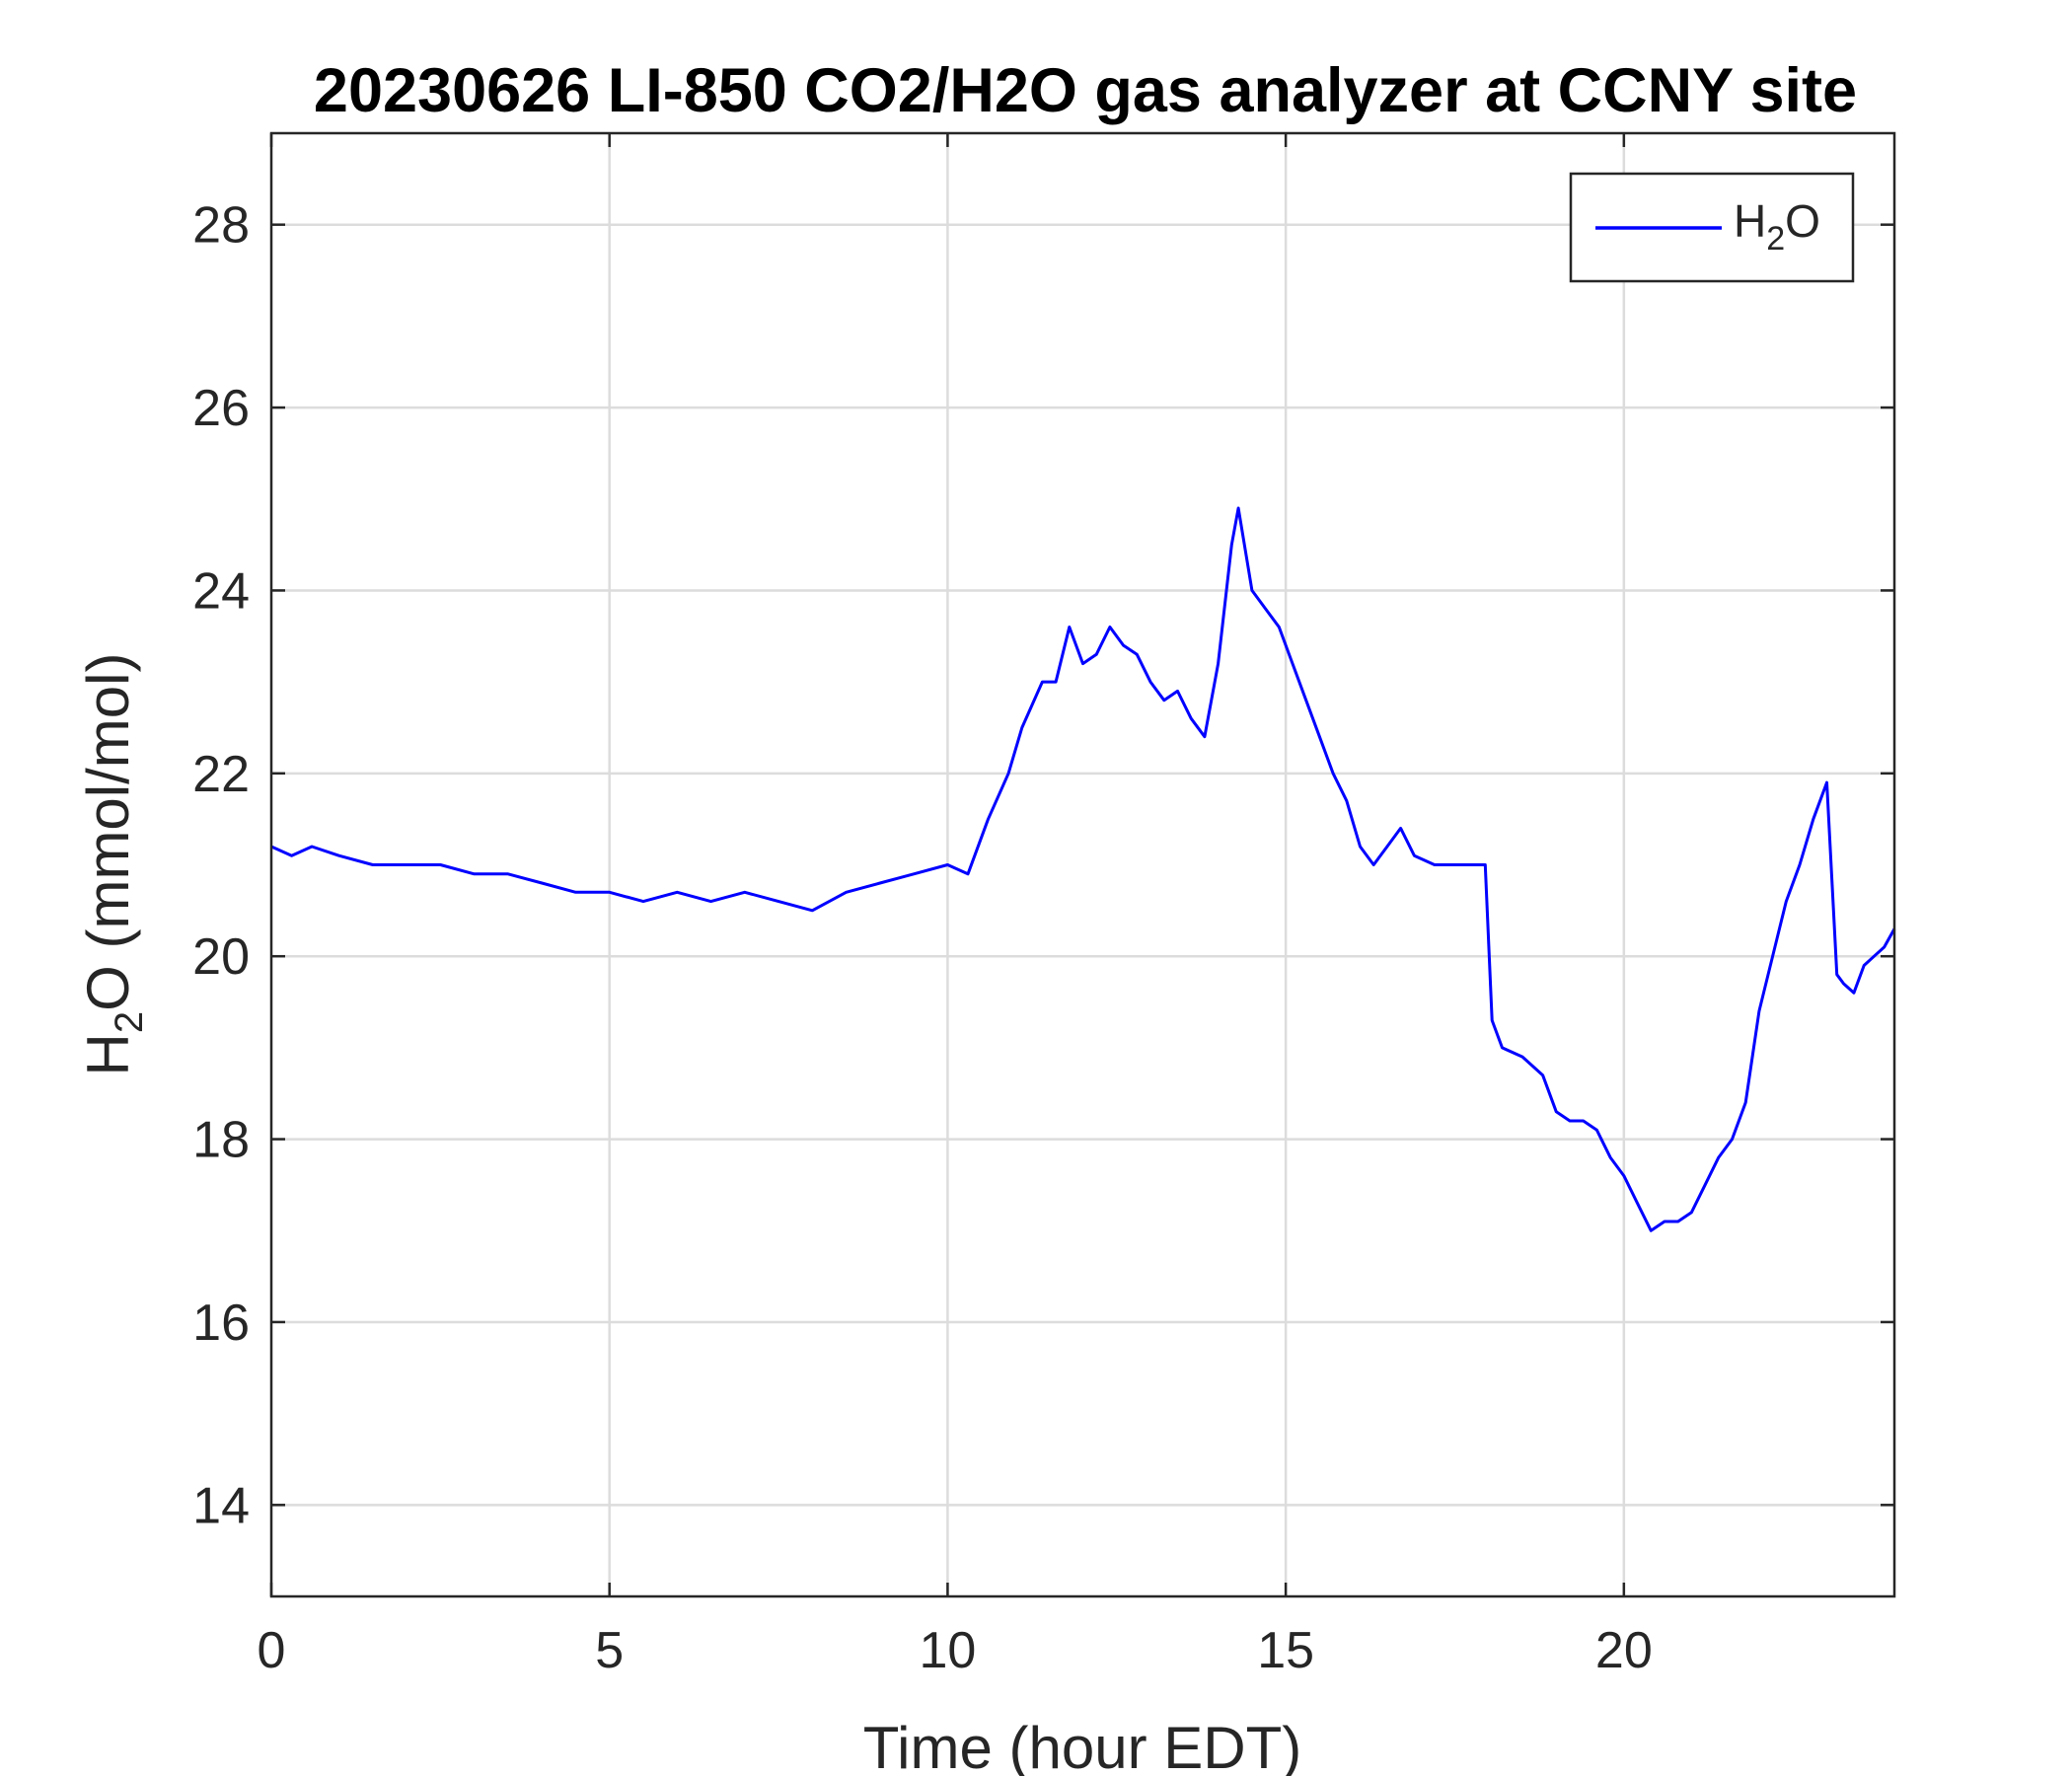  I want to click on y-tick-label: 20, so click(221, 957).